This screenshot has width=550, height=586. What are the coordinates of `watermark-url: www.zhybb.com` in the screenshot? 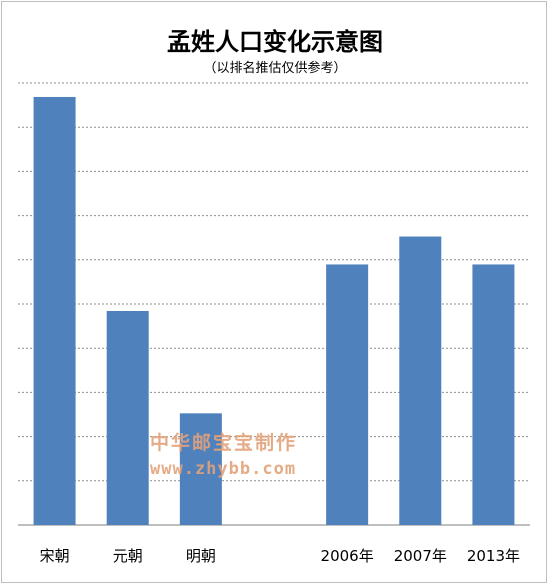 It's located at (223, 469).